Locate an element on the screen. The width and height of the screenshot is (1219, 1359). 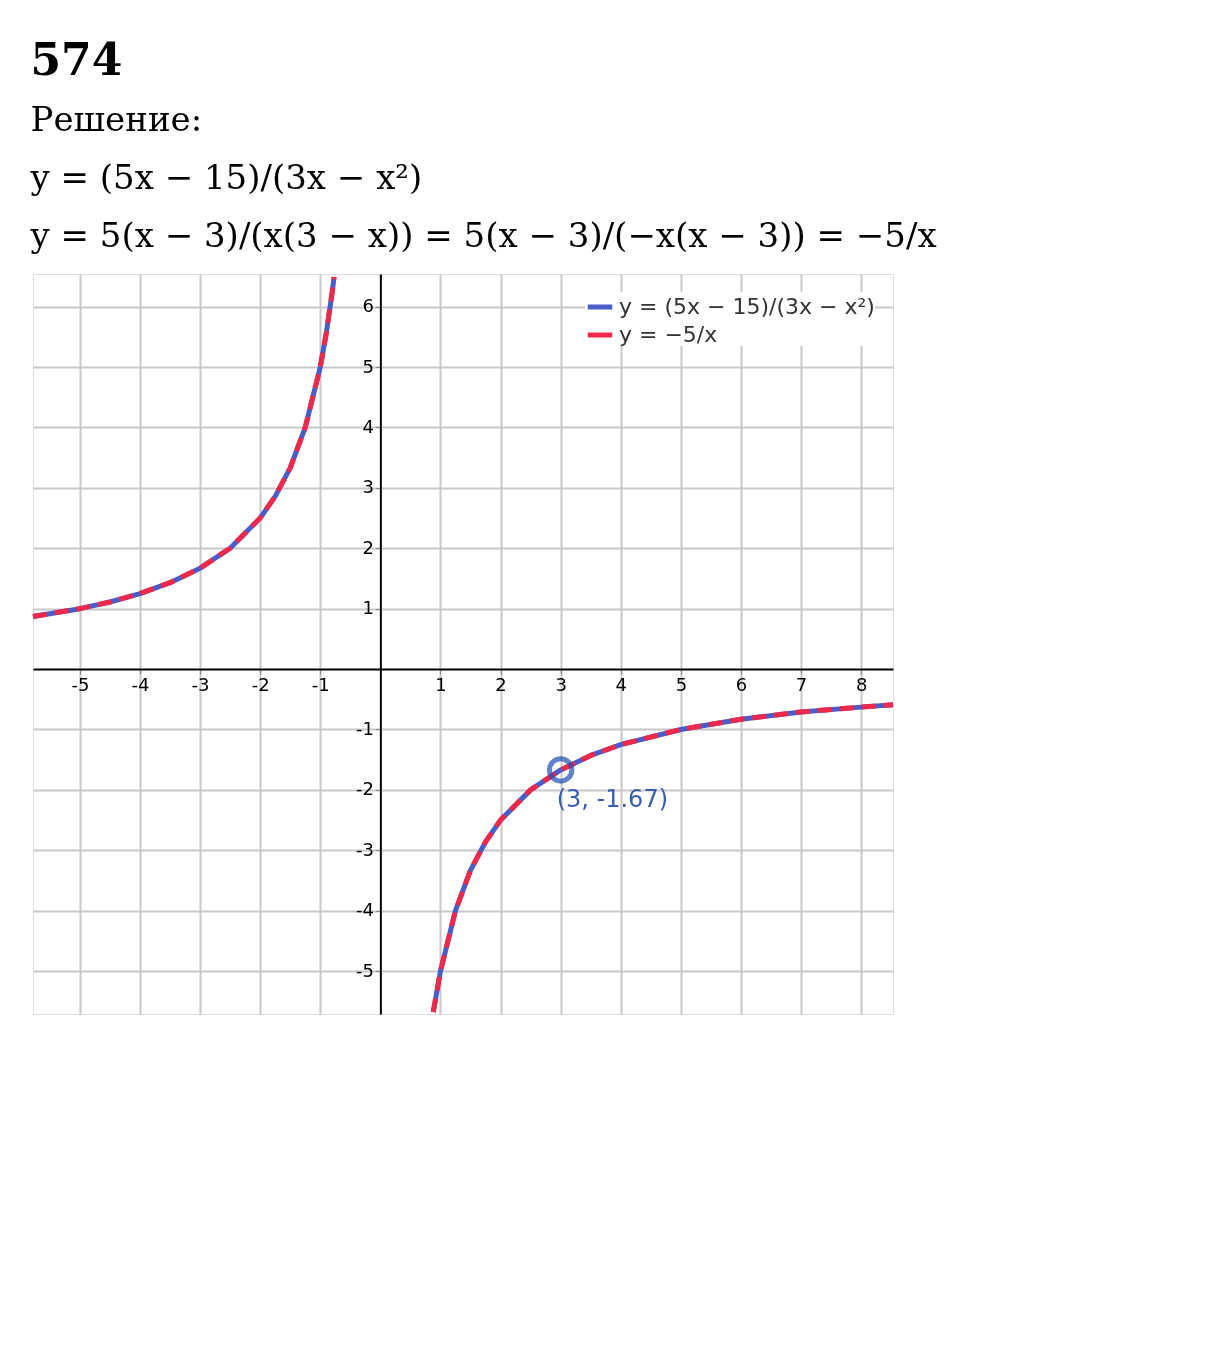
chart-subtitle: Решение: is located at coordinates (116, 119).